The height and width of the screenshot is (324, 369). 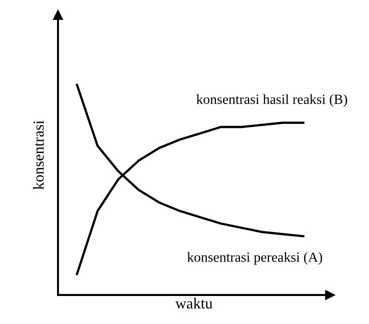 I want to click on y-axis-title: konsentrasi, so click(x=38, y=155).